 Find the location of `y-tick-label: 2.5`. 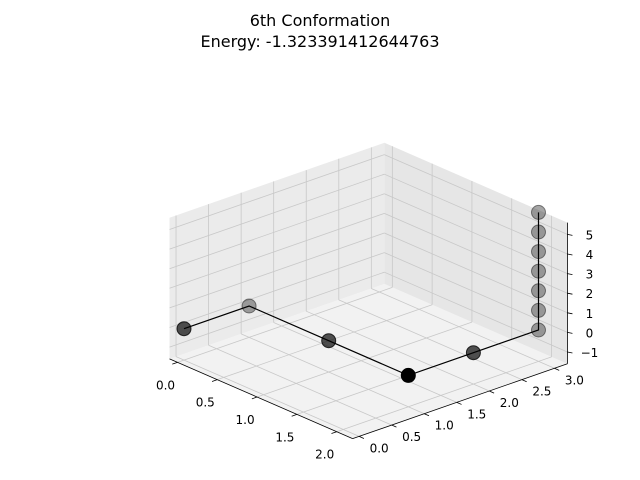

y-tick-label: 2.5 is located at coordinates (541, 392).